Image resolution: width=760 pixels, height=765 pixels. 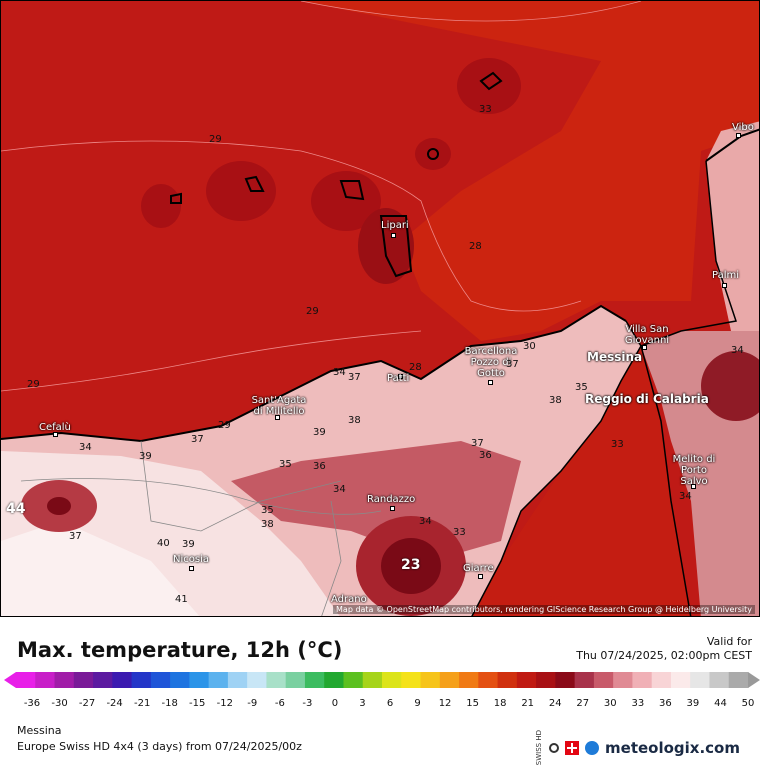 What do you see at coordinates (197, 439) in the screenshot?
I see `isoline-label: 37` at bounding box center [197, 439].